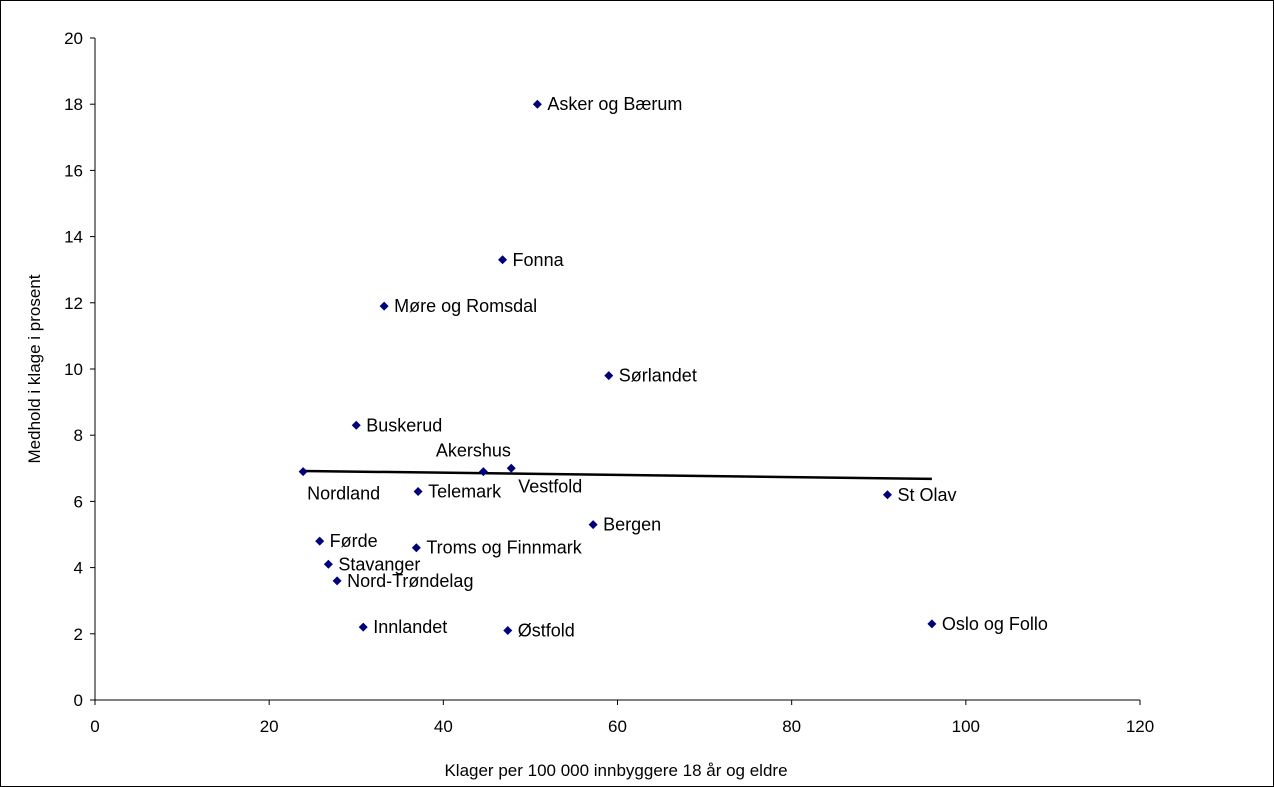 Image resolution: width=1274 pixels, height=787 pixels. I want to click on data-label: Fonna, so click(539, 260).